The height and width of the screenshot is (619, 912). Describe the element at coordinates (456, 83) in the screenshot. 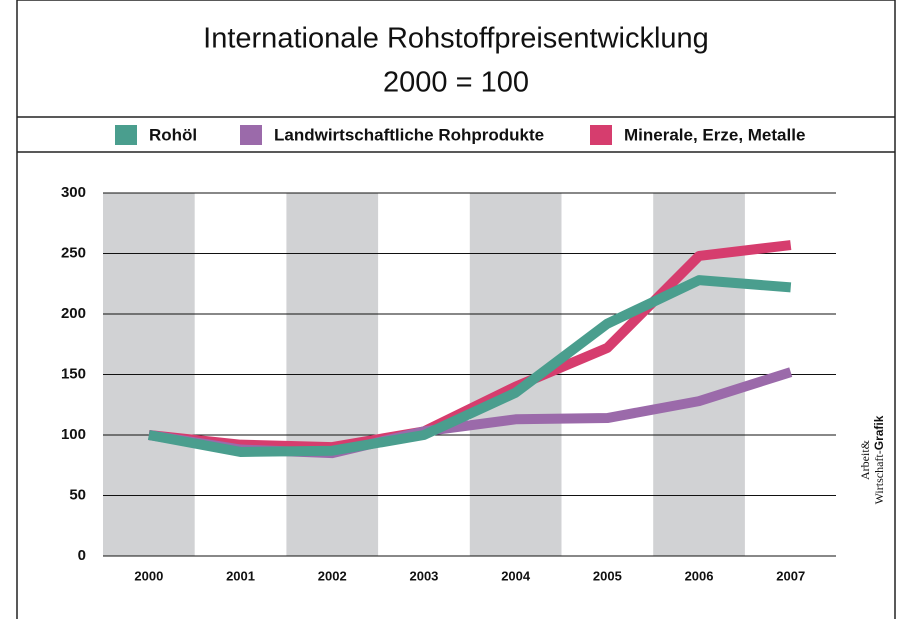

I see `chart-subtitle: 2000 = 100` at that location.